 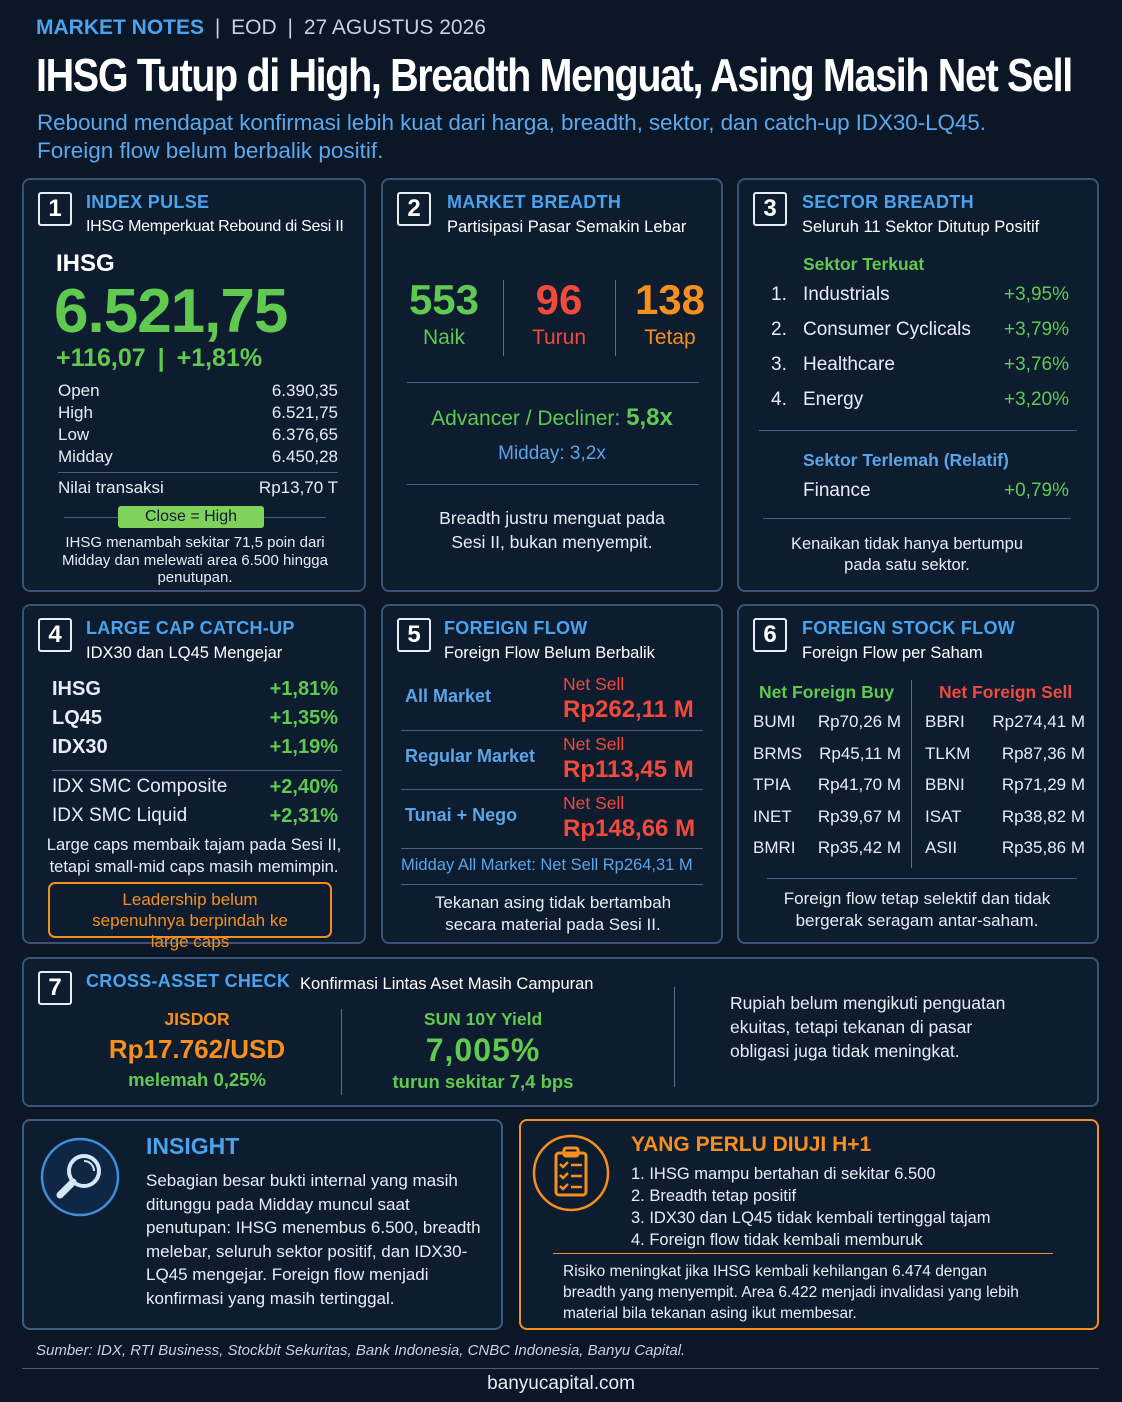 What do you see at coordinates (198, 487) in the screenshot?
I see `turnover-row: Nilai transaksi Rp13,70 T` at bounding box center [198, 487].